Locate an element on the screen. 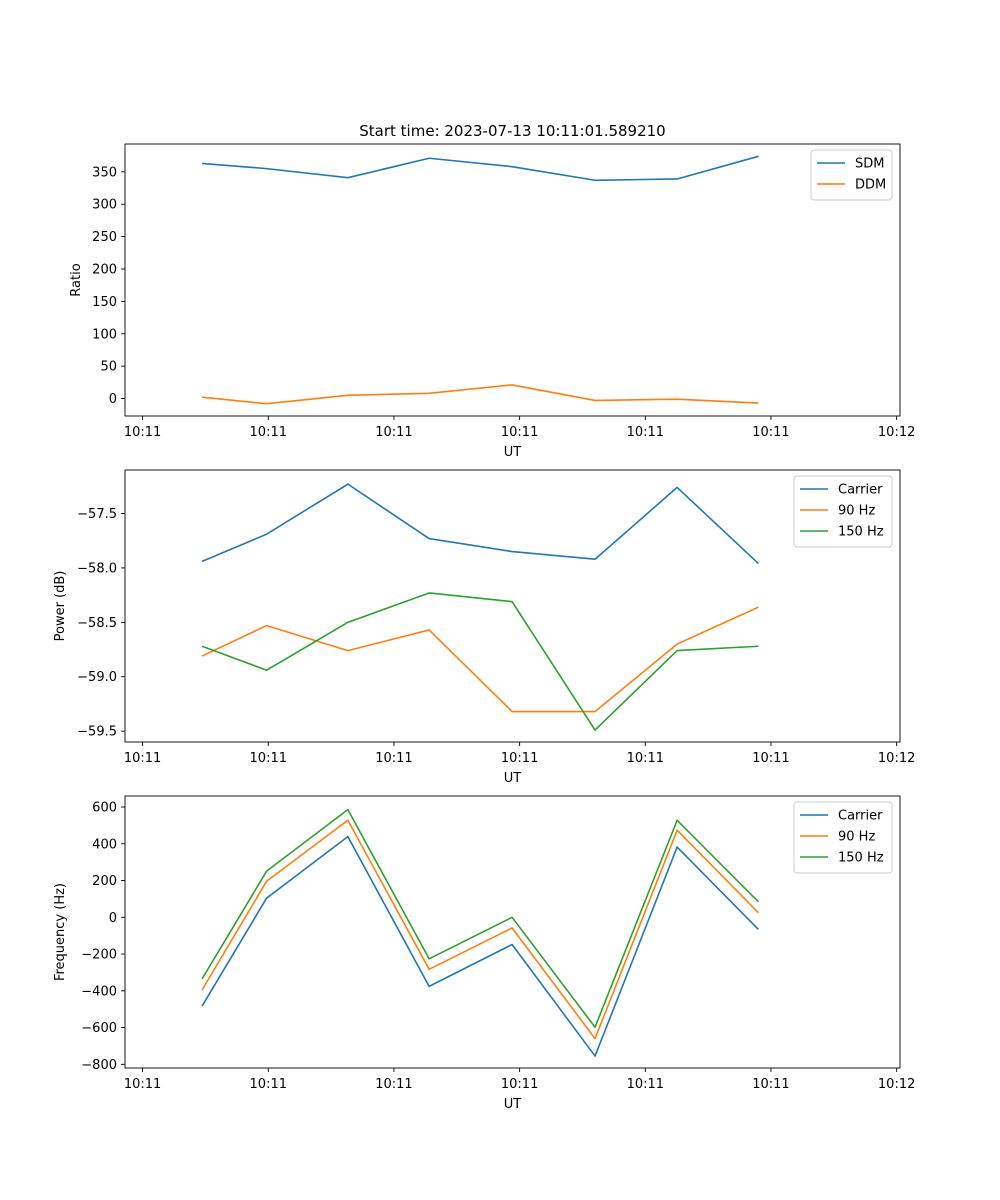 This screenshot has height=1200, width=1000. power-legend-label: Carrier is located at coordinates (860, 490).